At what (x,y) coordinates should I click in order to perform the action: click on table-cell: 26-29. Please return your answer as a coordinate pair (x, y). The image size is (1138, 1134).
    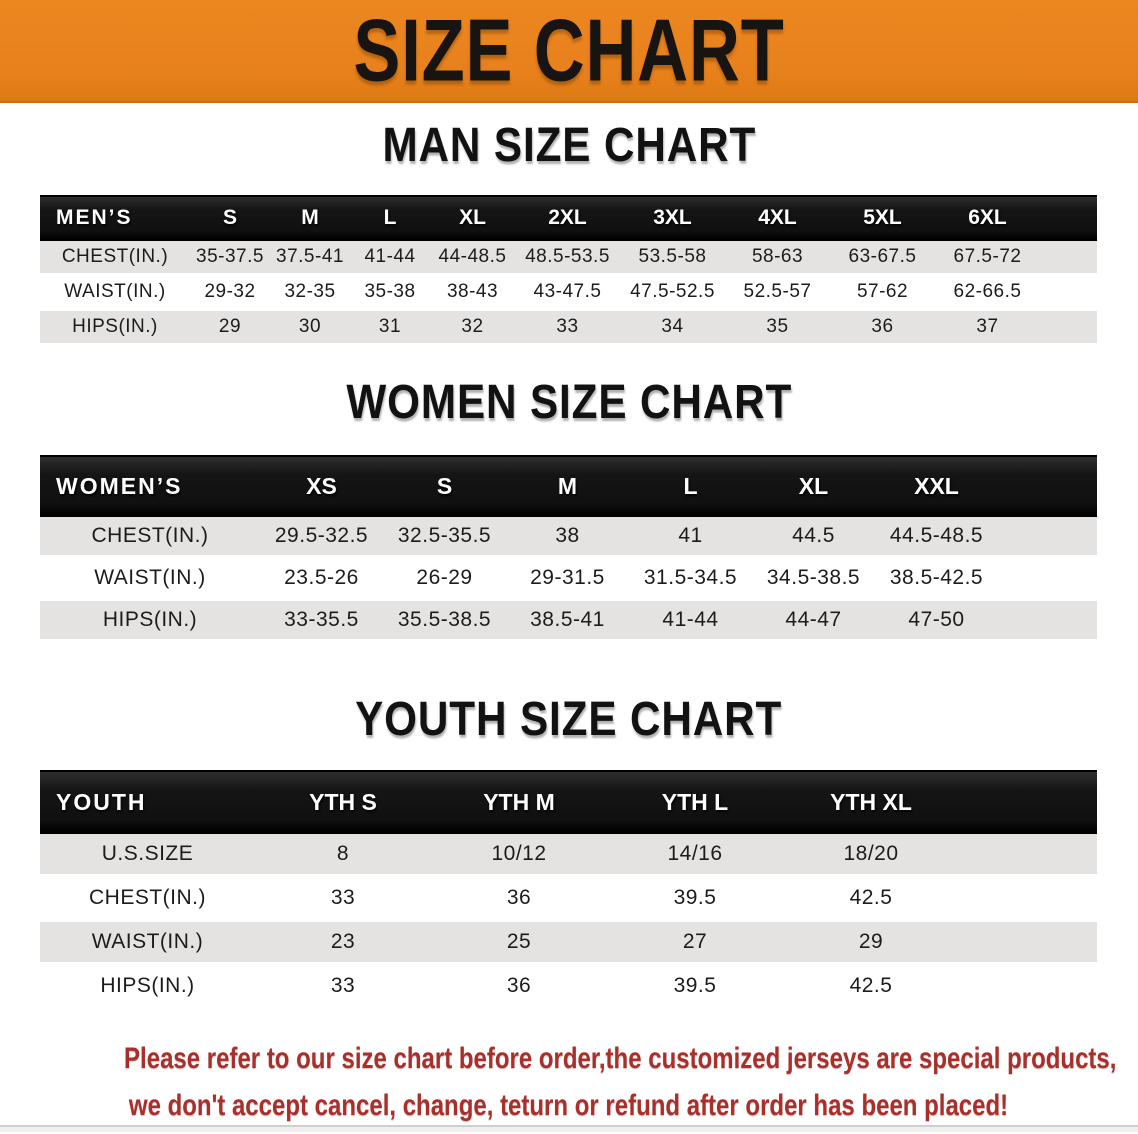
    Looking at the image, I should click on (444, 580).